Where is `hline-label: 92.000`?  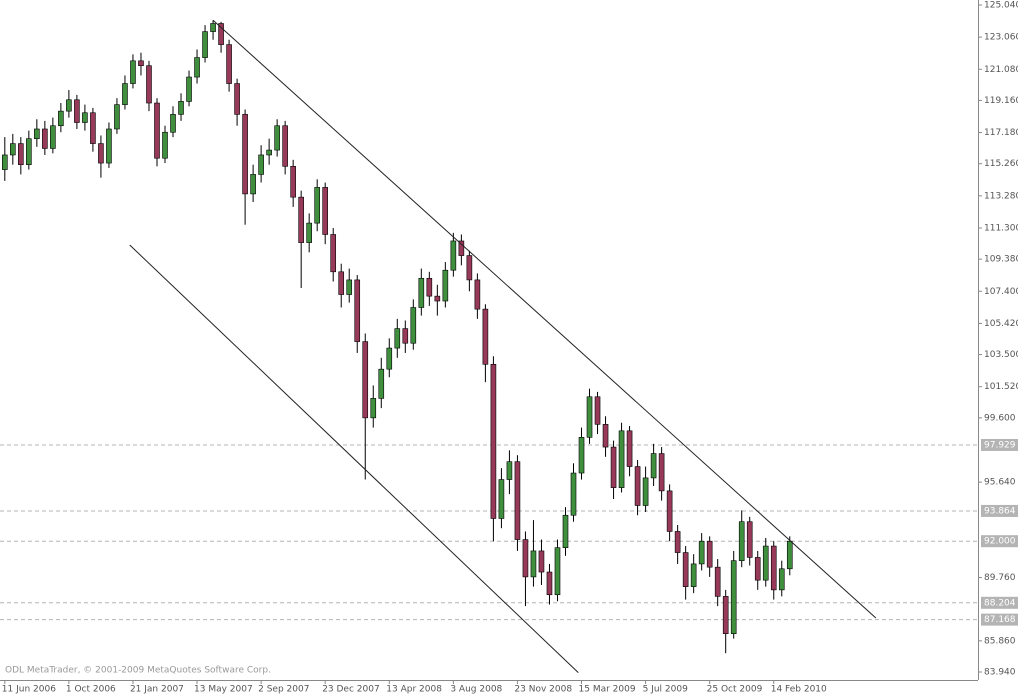
hline-label: 92.000 is located at coordinates (1000, 542).